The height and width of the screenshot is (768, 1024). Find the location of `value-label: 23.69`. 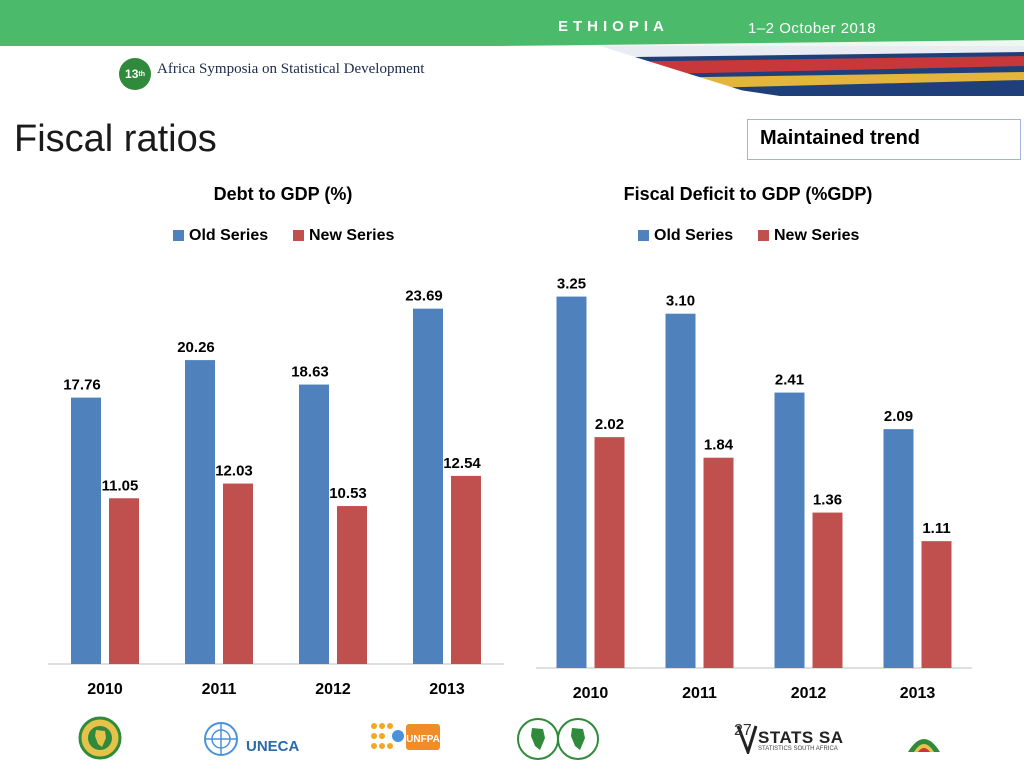

value-label: 23.69 is located at coordinates (424, 296).